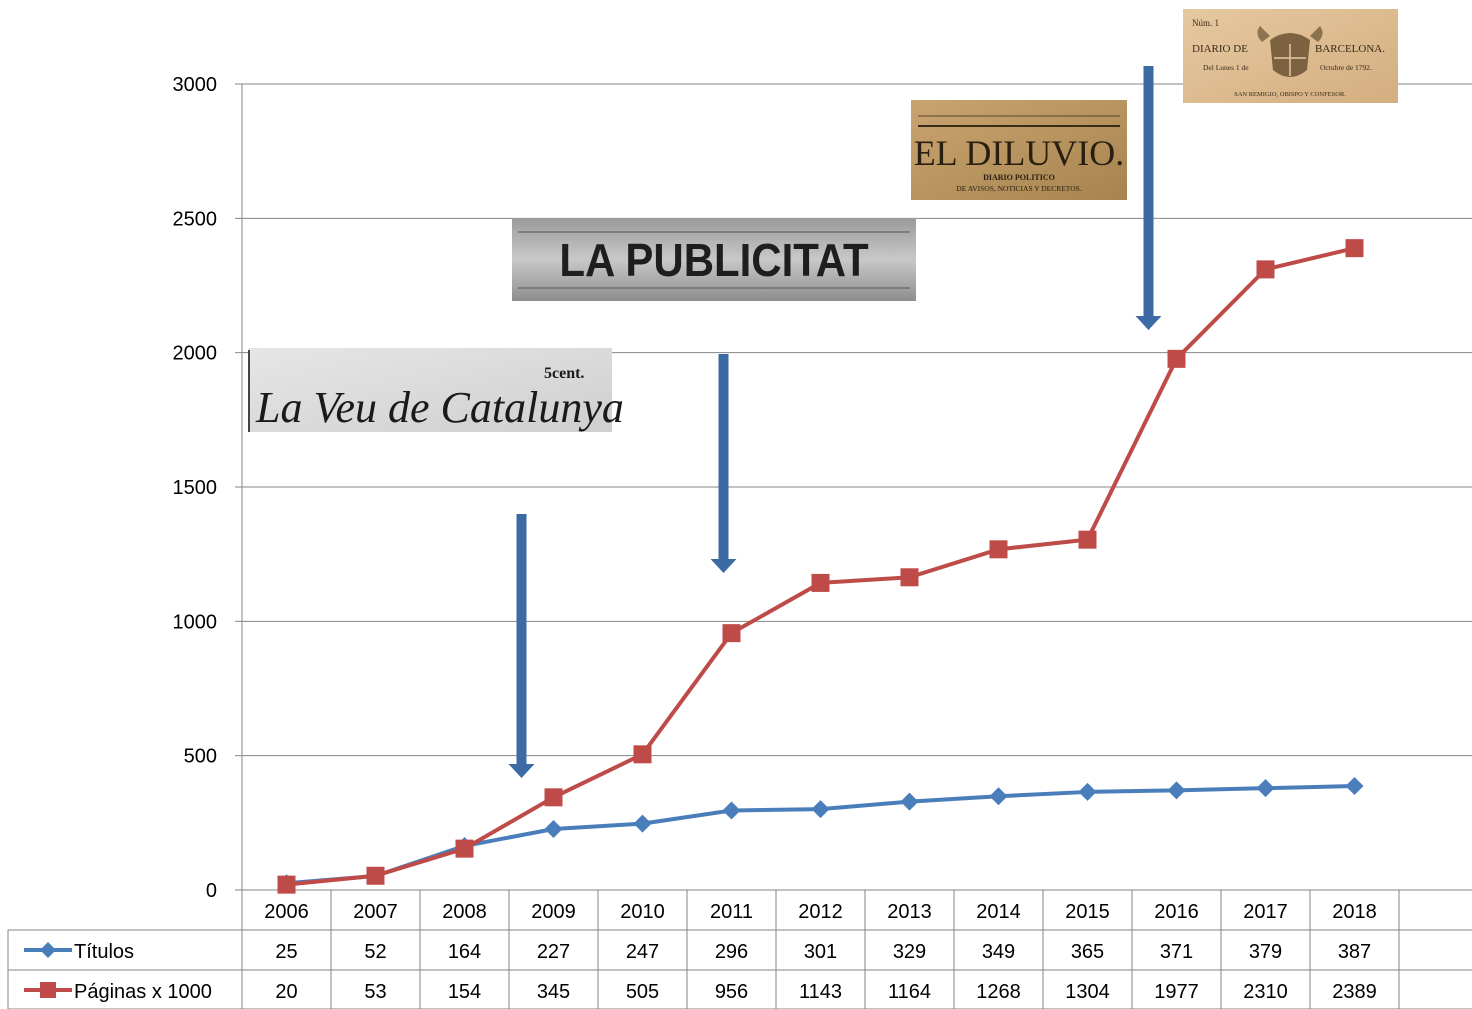 Image resolution: width=1472 pixels, height=1009 pixels. I want to click on x-tick-label: 2018, so click(1354, 912).